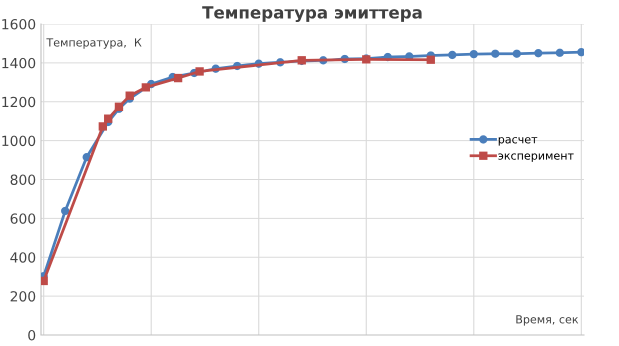  I want to click on y-tick-label: 400, so click(23, 257).